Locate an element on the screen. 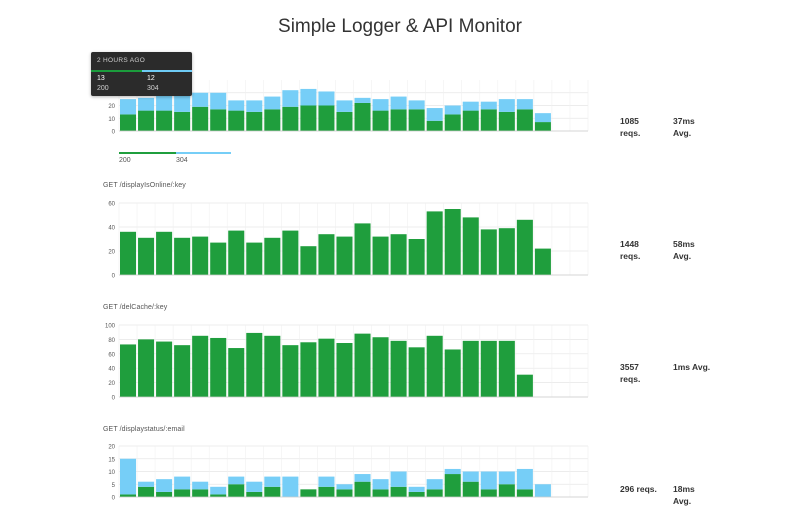 Image resolution: width=800 pixels, height=507 pixels. y-tick-label: 20 is located at coordinates (111, 448).